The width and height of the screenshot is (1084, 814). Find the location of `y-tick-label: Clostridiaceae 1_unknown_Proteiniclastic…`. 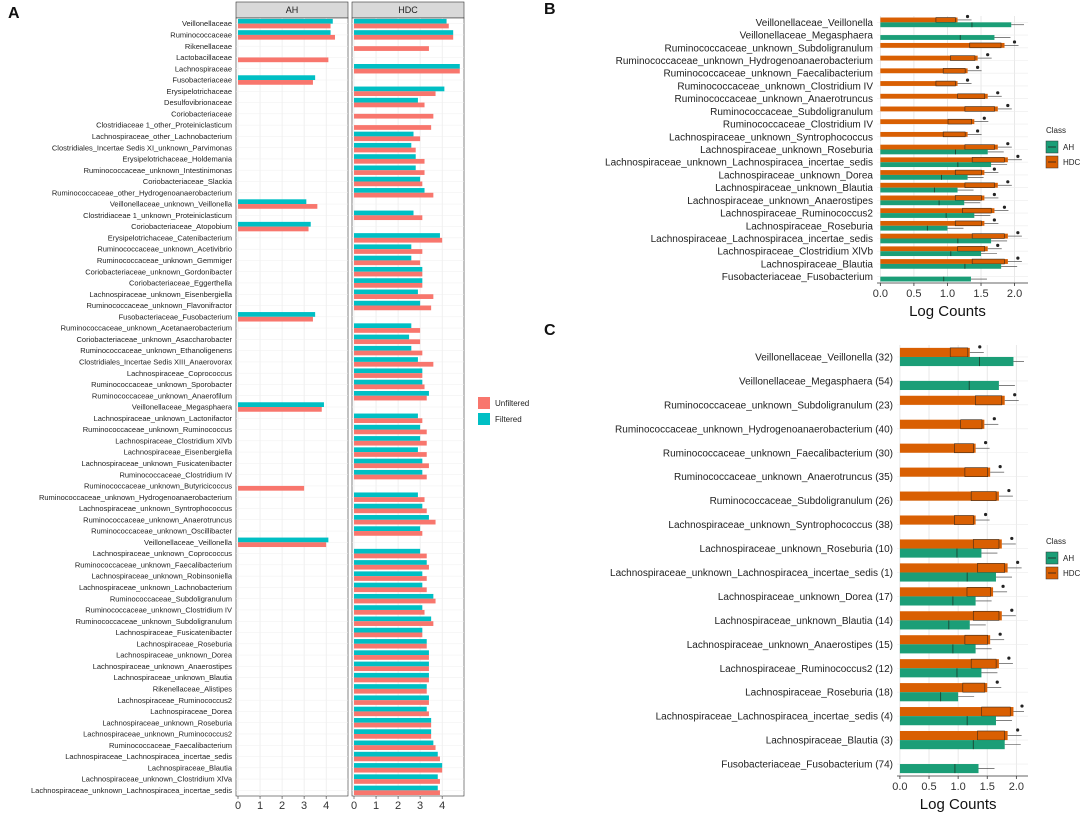

y-tick-label: Clostridiaceae 1_unknown_Proteiniclastic… is located at coordinates (157, 215).